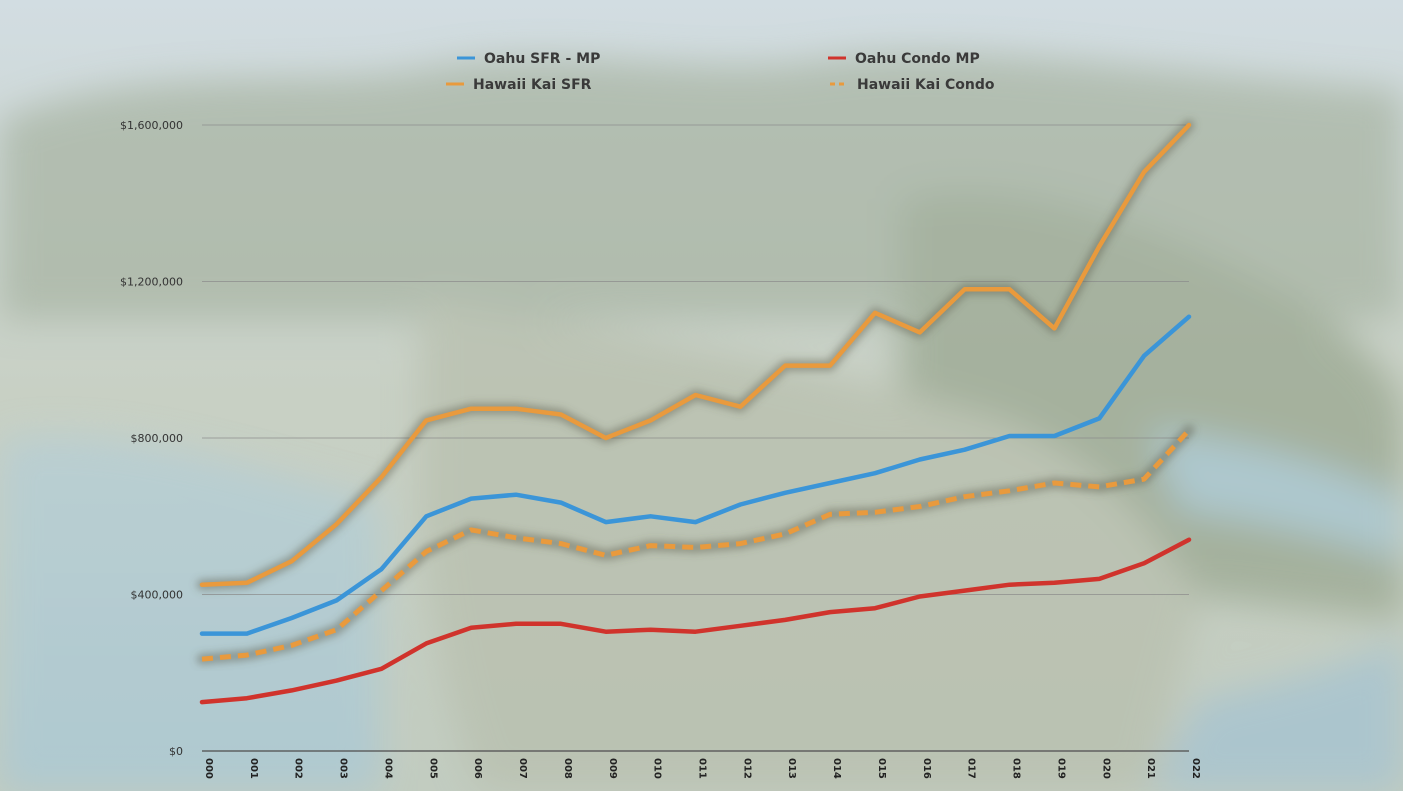 The image size is (1403, 791). What do you see at coordinates (1150, 768) in the screenshot?
I see `x-tick-label: 021` at bounding box center [1150, 768].